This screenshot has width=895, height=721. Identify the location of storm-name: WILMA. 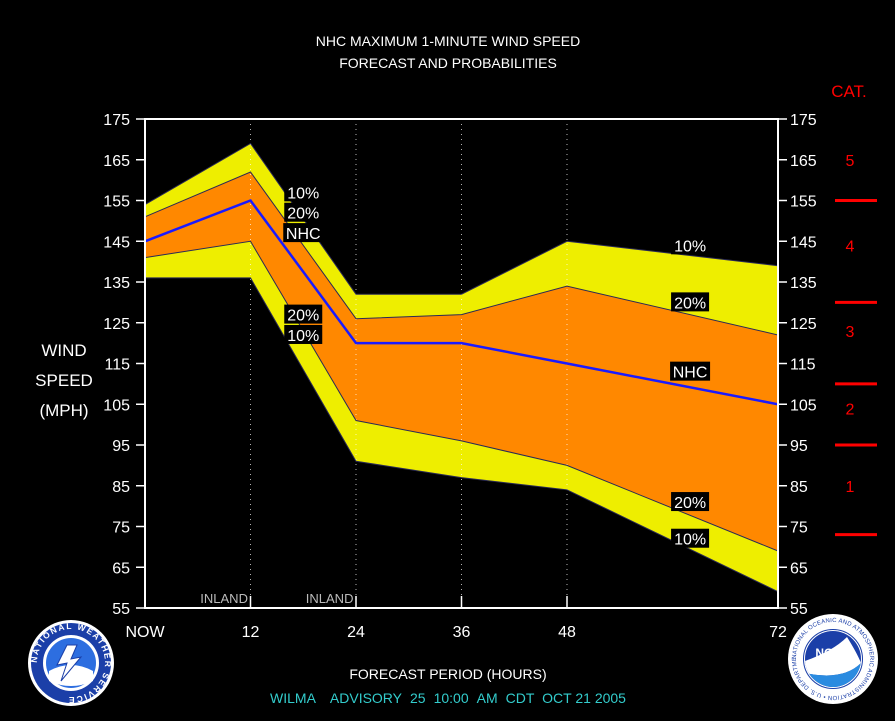
(293, 698).